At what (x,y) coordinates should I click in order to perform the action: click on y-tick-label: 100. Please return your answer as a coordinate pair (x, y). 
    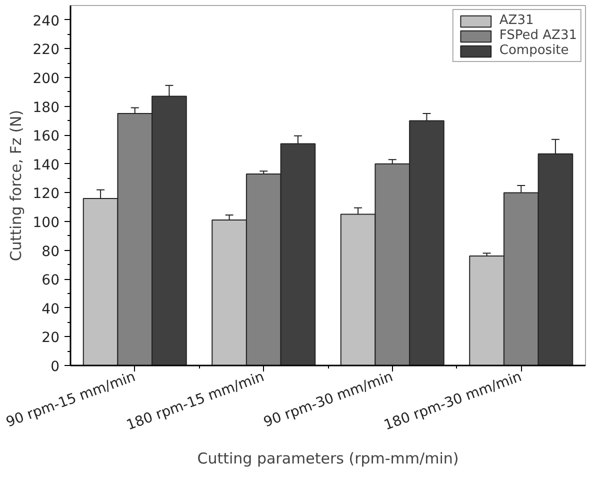
    Looking at the image, I should click on (46, 223).